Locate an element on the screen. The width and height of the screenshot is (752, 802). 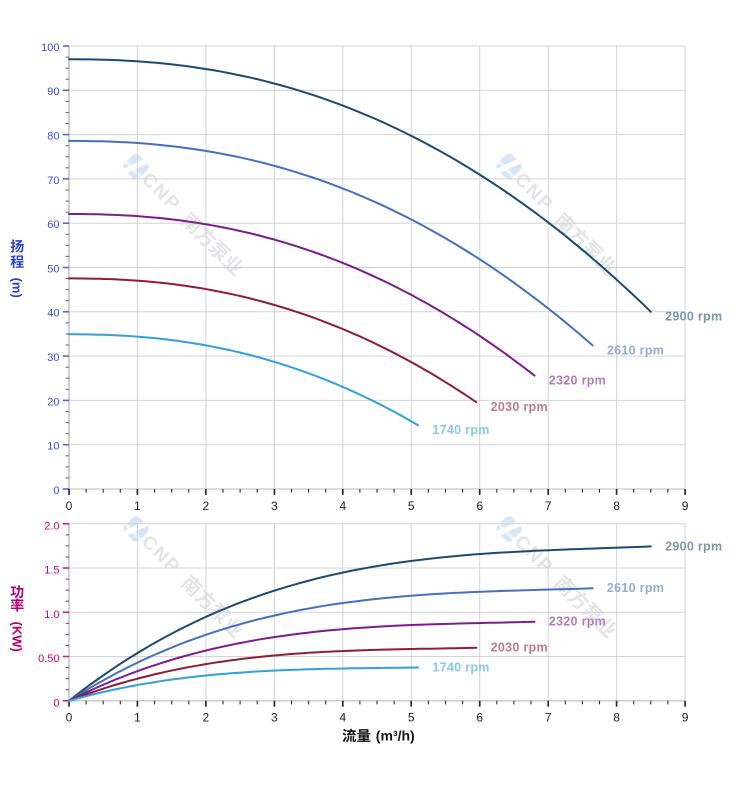
svg-text: 90 is located at coordinates (53, 92).